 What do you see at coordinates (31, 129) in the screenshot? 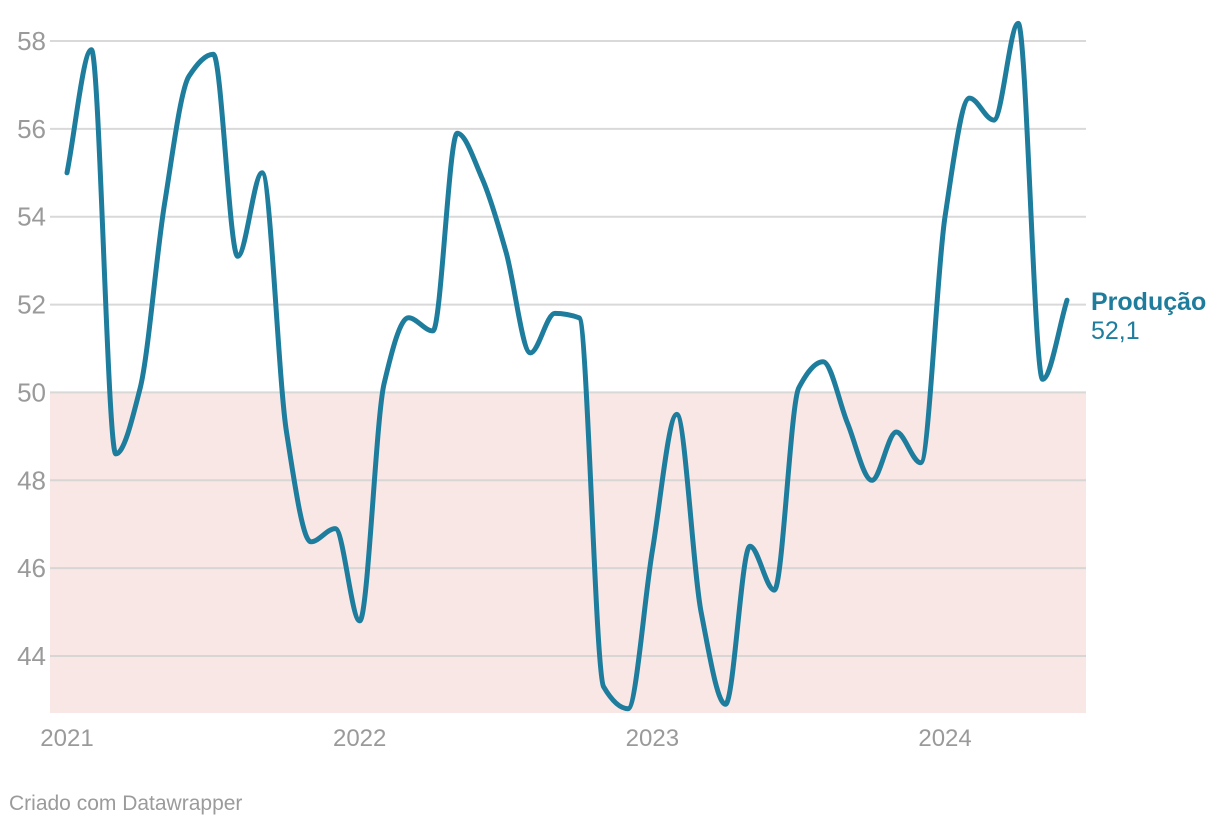
I see `y-tick-label: 56` at bounding box center [31, 129].